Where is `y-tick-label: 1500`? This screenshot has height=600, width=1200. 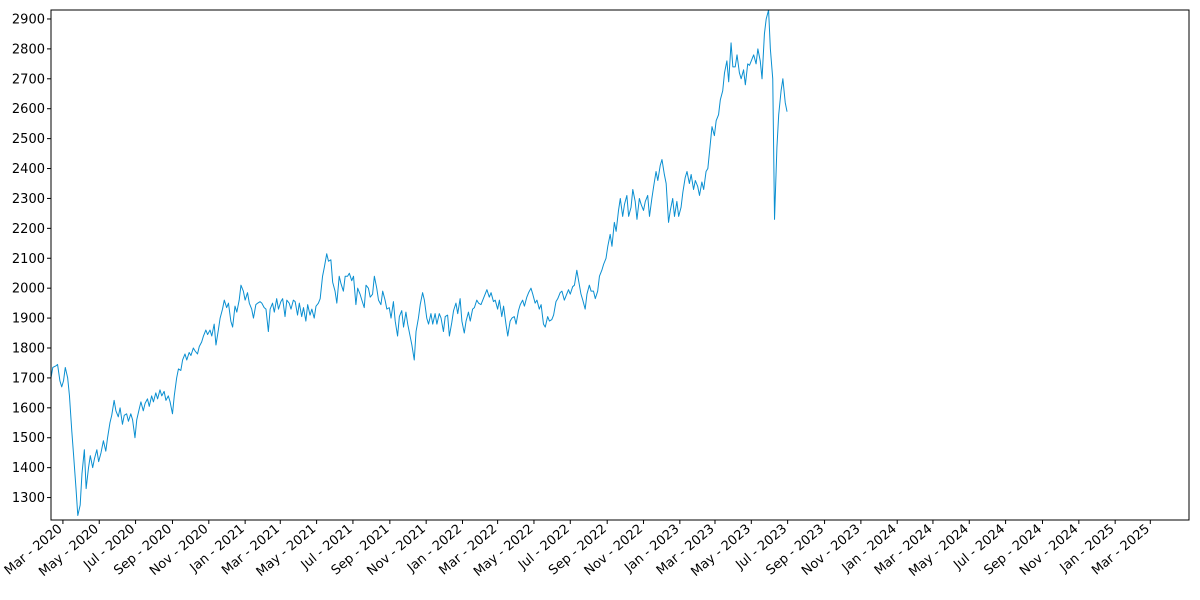
y-tick-label: 1500 is located at coordinates (28, 438).